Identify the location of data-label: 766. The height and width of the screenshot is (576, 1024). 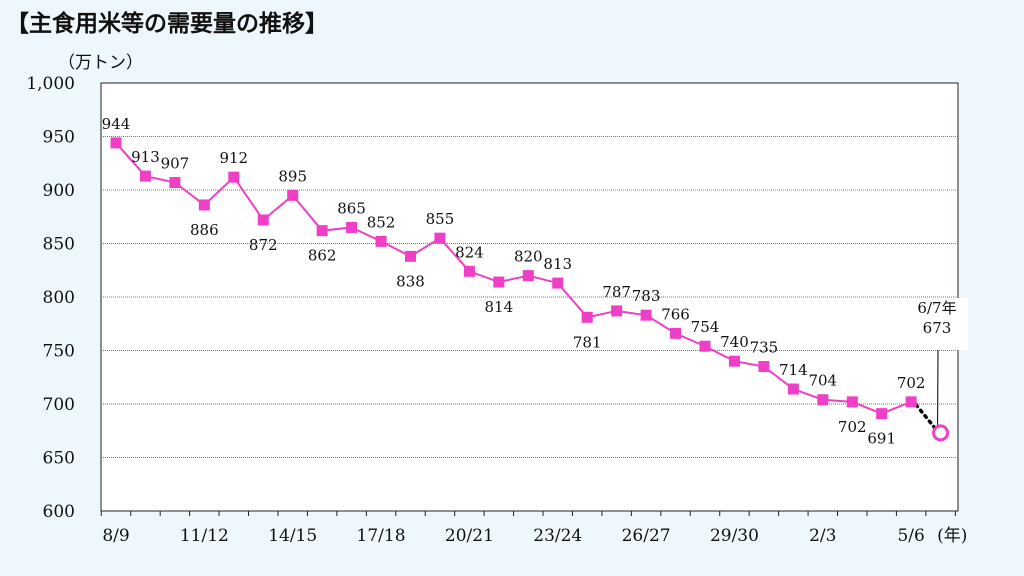
(675, 314).